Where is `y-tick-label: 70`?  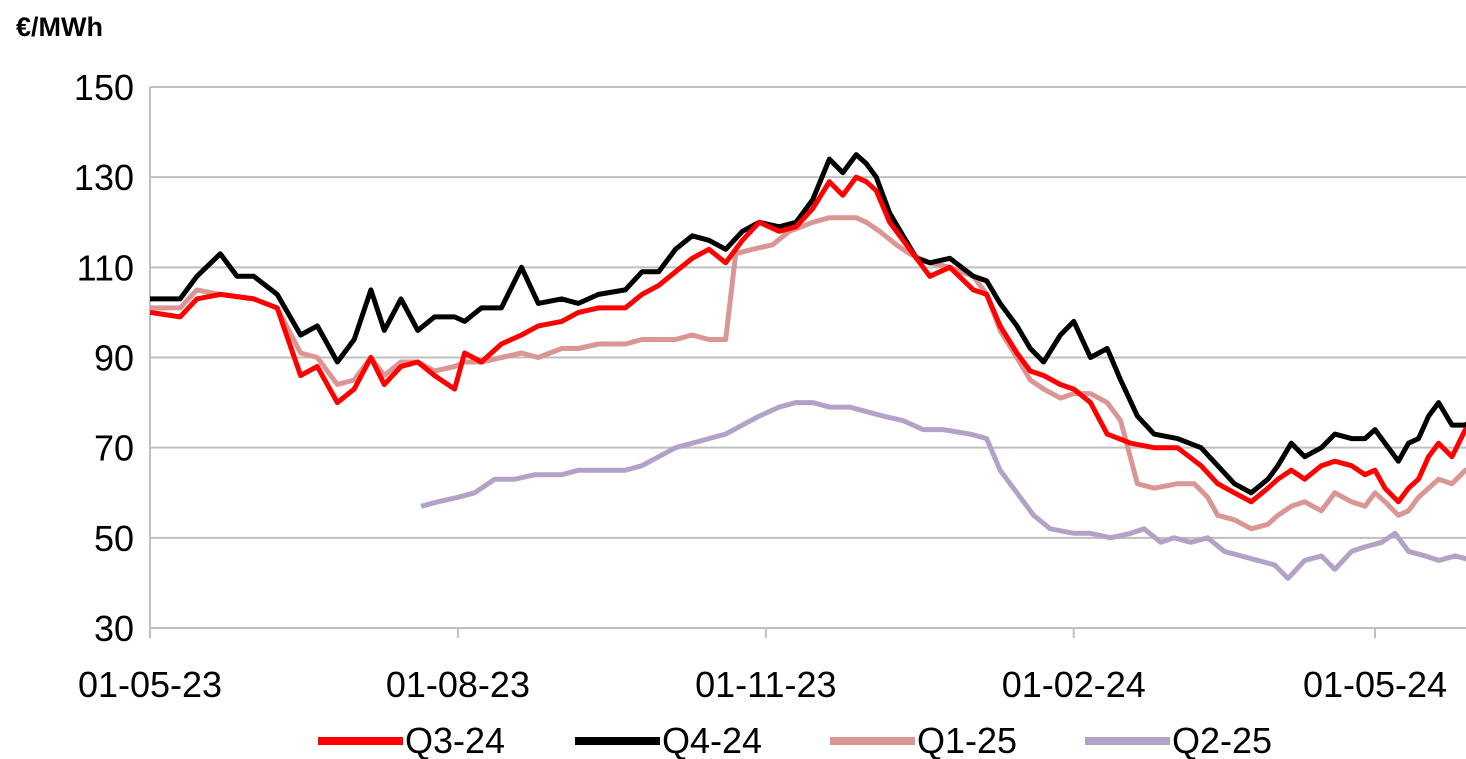 y-tick-label: 70 is located at coordinates (114, 448).